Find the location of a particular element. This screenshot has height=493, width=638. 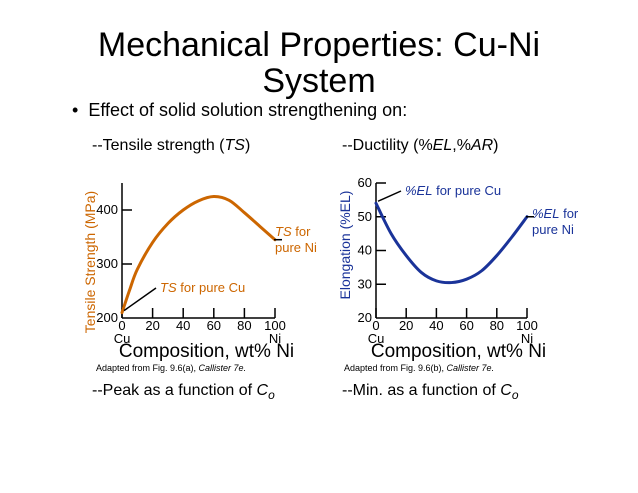

y-tick-label: 60 is located at coordinates (365, 182).